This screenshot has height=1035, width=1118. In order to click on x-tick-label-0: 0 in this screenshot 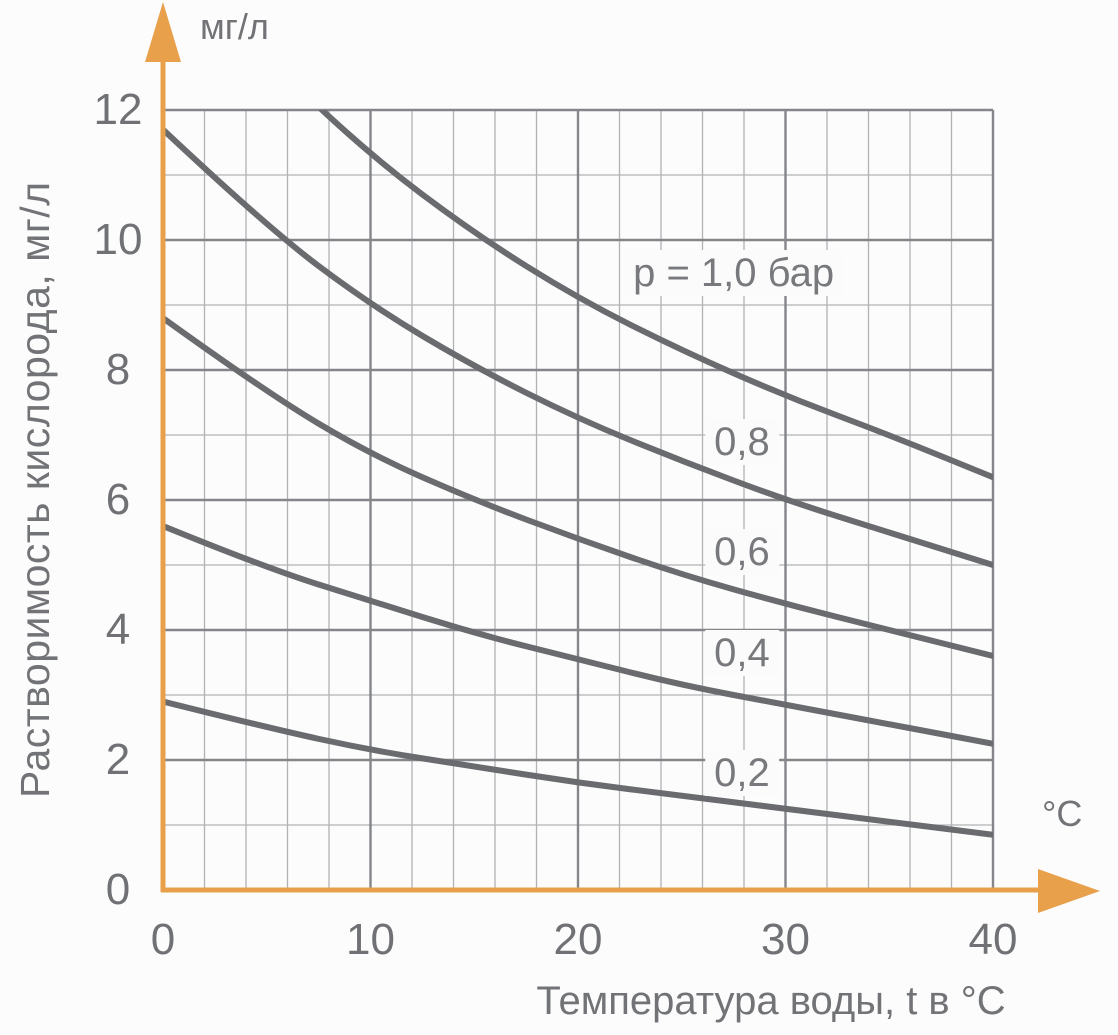, I will do `click(163, 939)`.